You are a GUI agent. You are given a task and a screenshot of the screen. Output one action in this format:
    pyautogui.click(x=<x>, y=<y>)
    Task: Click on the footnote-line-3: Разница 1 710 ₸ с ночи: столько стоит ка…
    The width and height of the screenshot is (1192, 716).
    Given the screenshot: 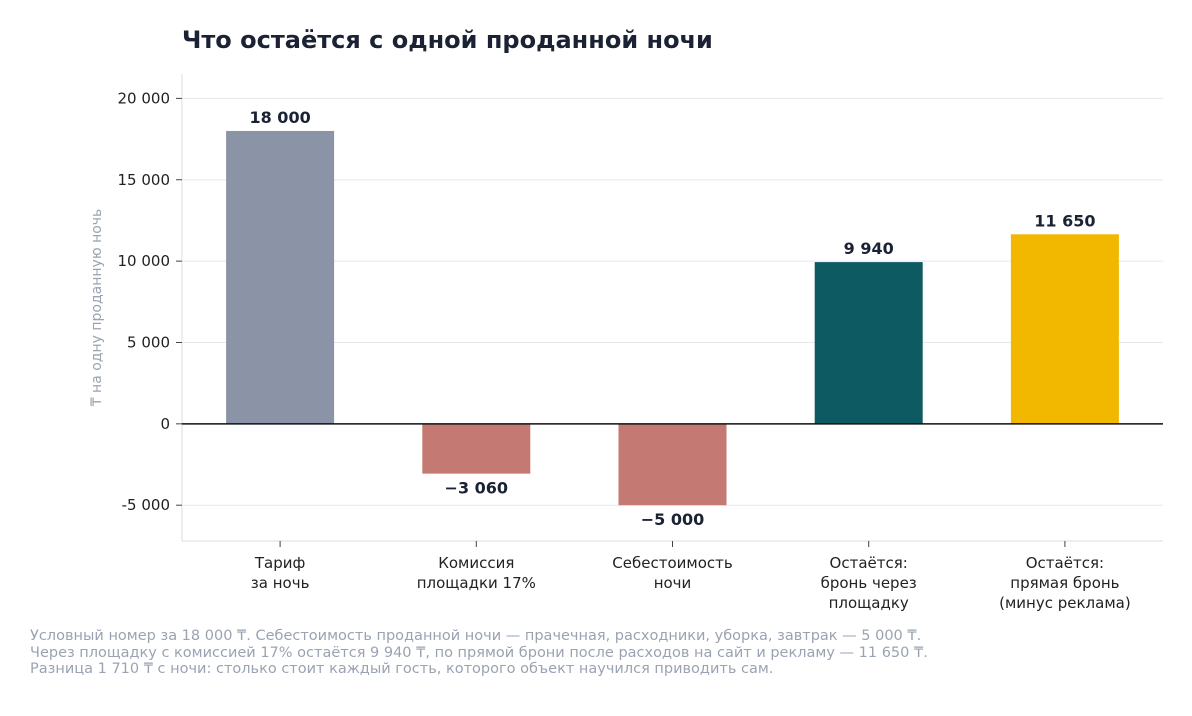 What is the action you would take?
    pyautogui.click(x=402, y=669)
    